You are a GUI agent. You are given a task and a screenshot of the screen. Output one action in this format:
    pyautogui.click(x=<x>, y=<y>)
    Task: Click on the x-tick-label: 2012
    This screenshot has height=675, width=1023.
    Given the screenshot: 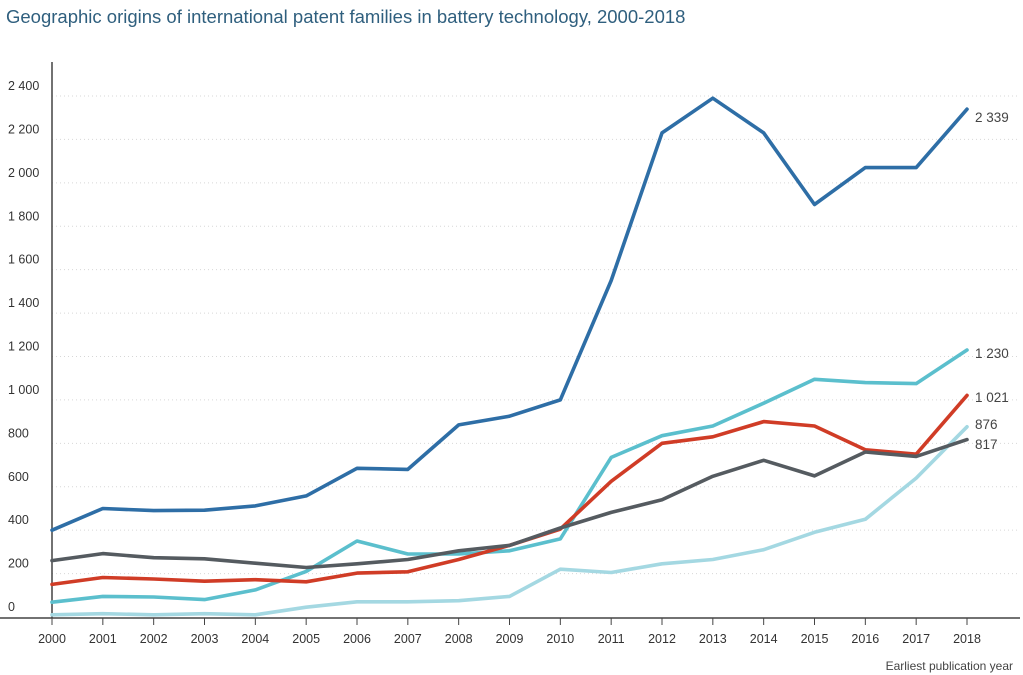 What is the action you would take?
    pyautogui.click(x=662, y=639)
    